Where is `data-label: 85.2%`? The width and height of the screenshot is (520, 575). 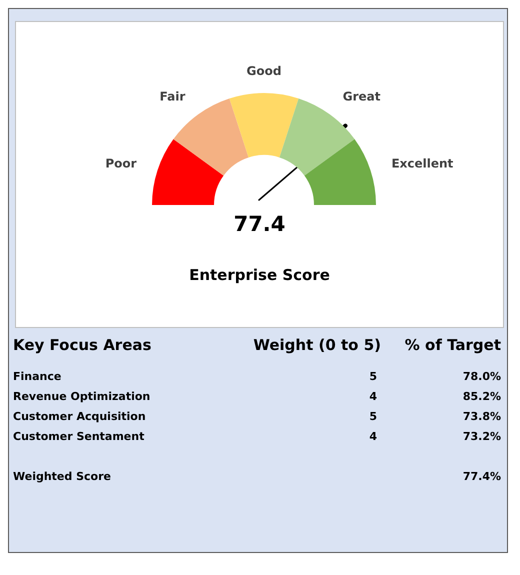 data-label: 85.2% is located at coordinates (481, 396).